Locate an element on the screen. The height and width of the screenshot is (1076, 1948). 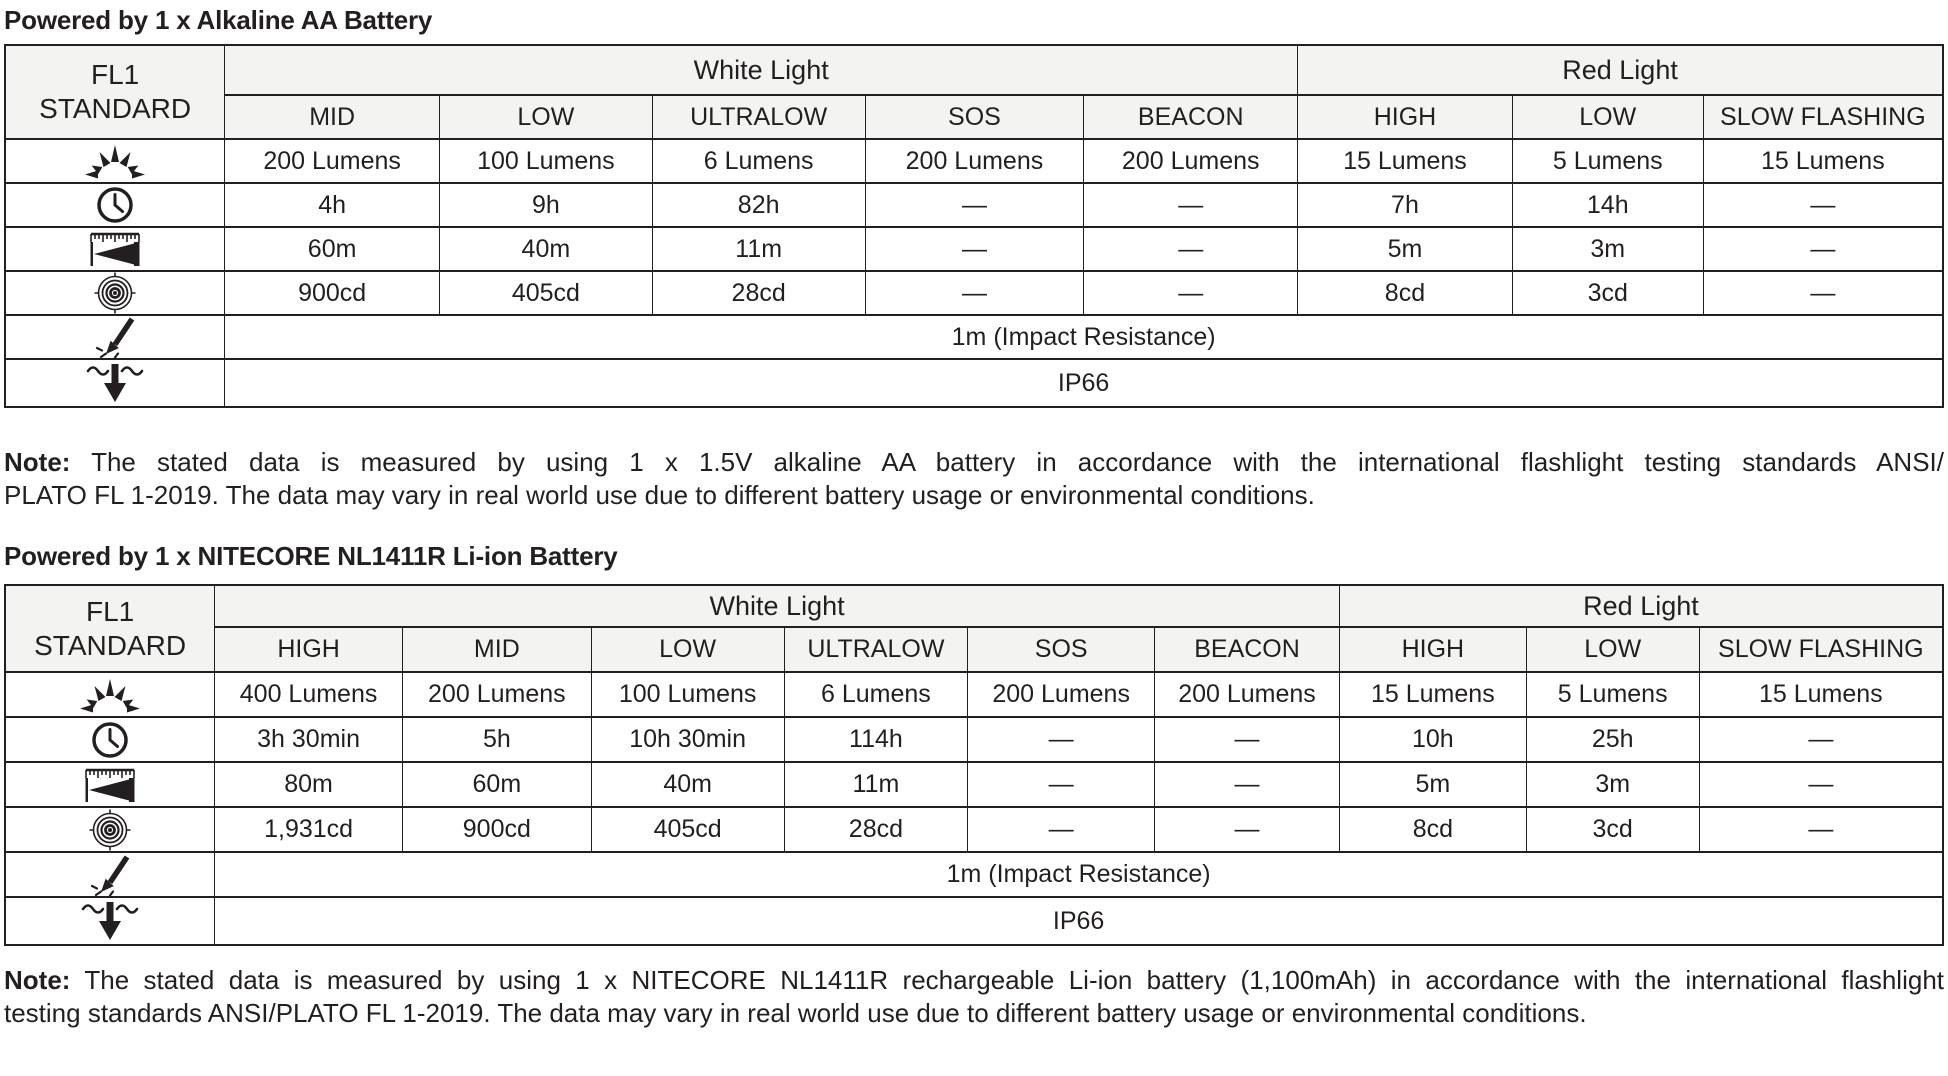
spec-value: 10h is located at coordinates (1432, 739).